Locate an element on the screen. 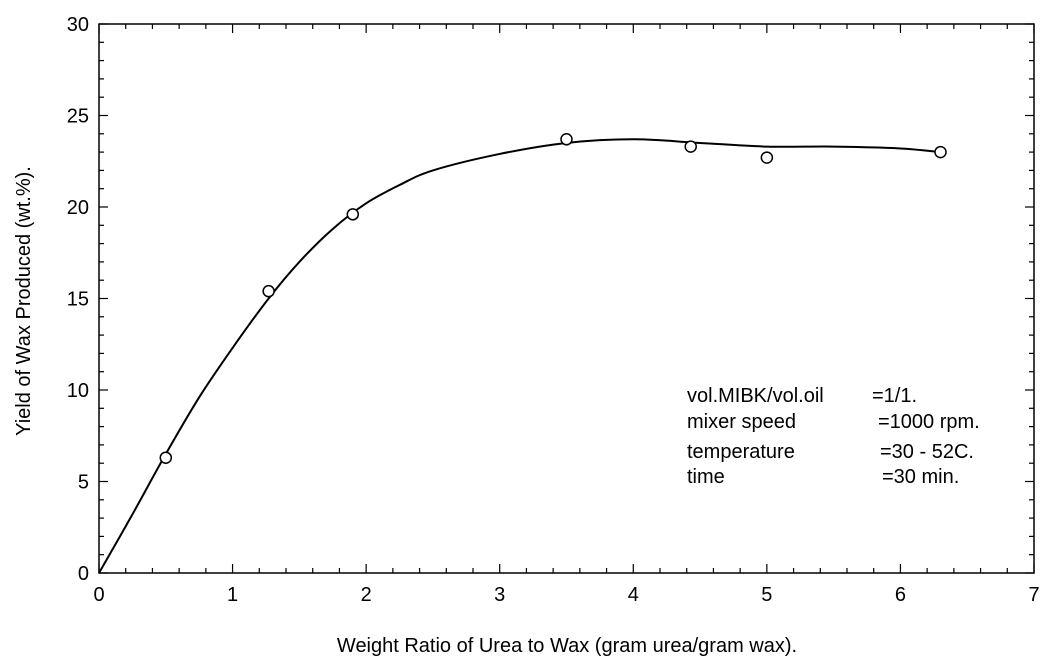 The height and width of the screenshot is (659, 1042). x-tick-label: 1 is located at coordinates (232, 595).